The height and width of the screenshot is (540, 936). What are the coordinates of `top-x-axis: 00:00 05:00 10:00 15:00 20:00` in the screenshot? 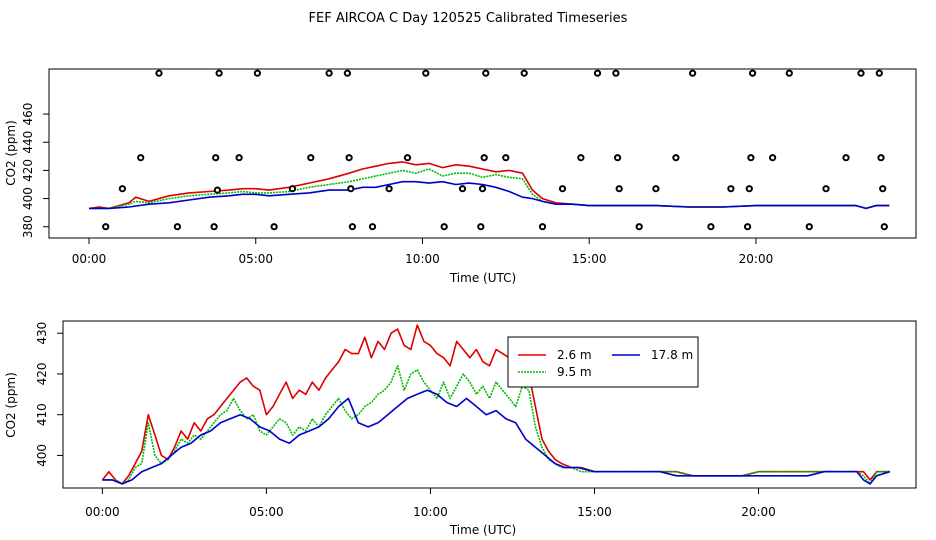 It's located at (423, 252).